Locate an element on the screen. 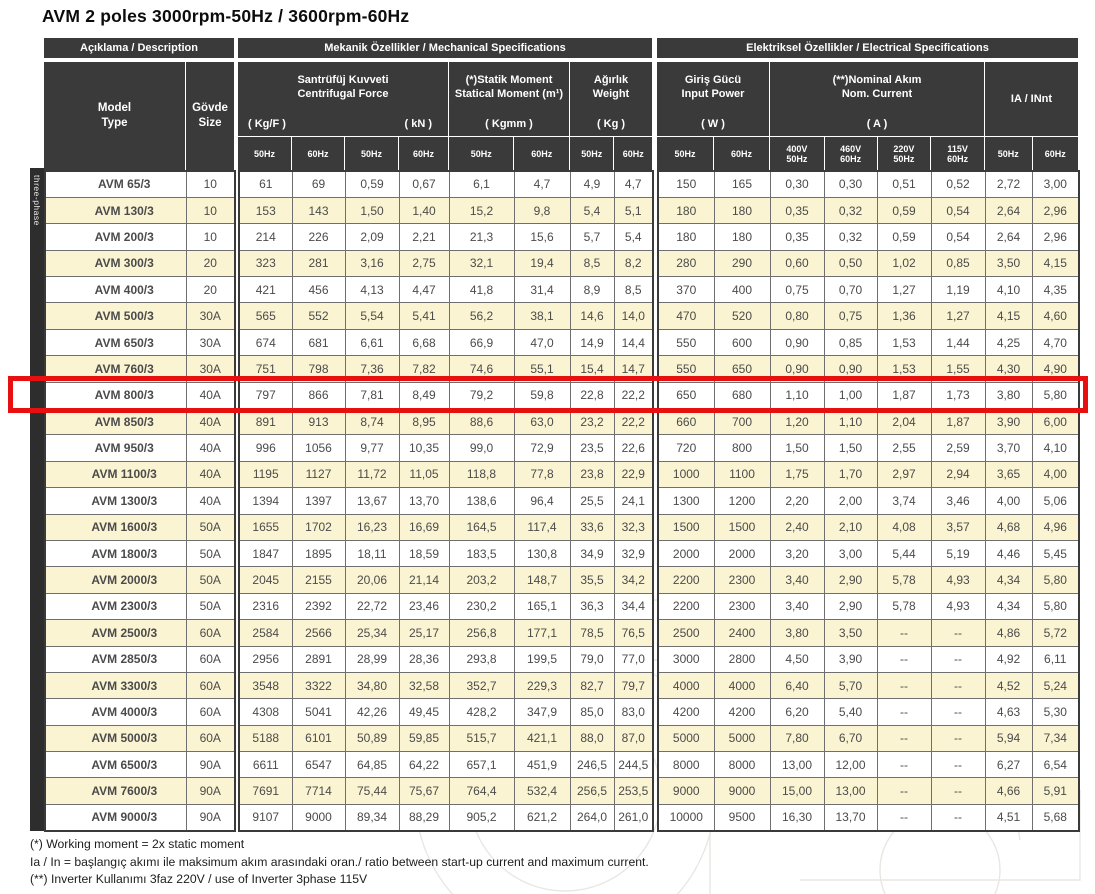 Image resolution: width=1095 pixels, height=894 pixels. mech-value-cell: 552 is located at coordinates (318, 316).